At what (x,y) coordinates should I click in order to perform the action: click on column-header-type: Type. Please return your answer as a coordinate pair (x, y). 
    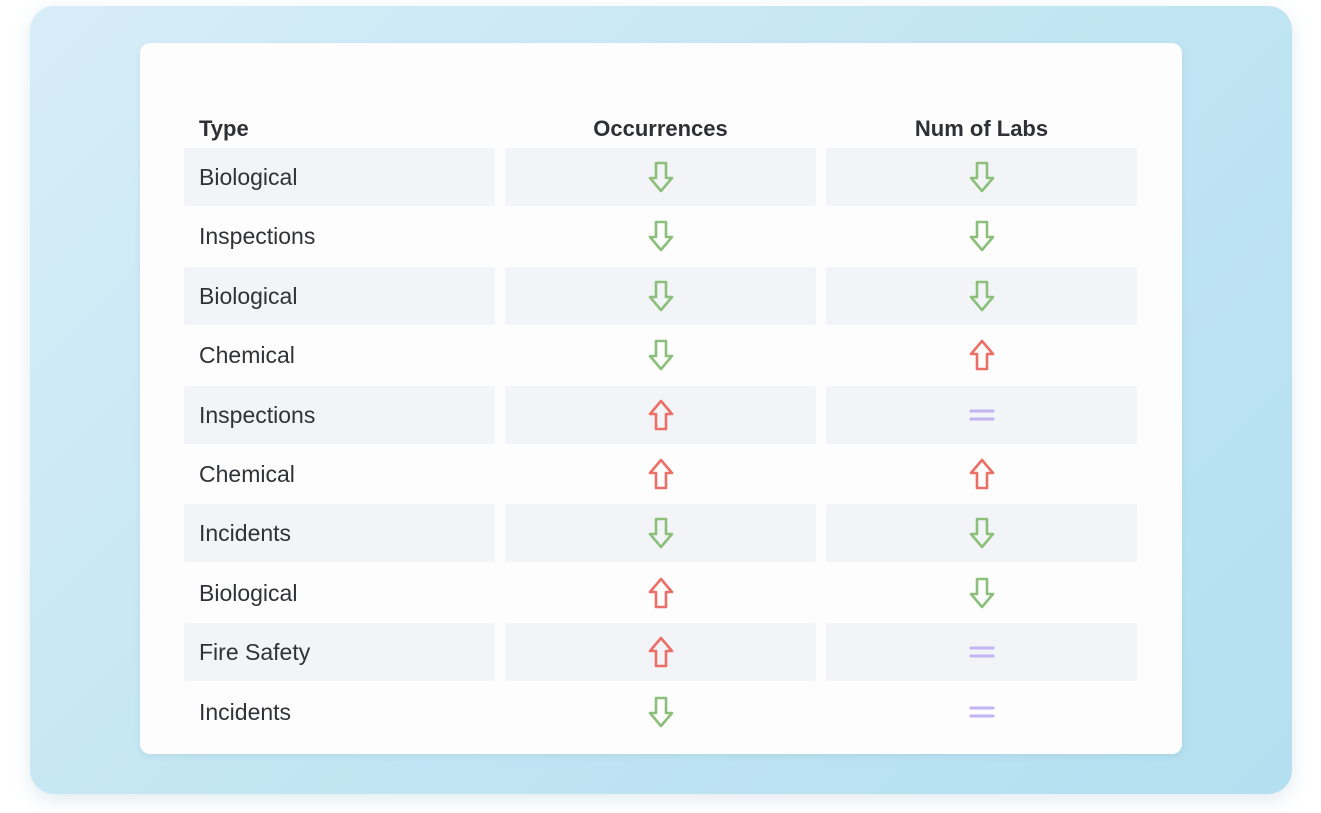
    Looking at the image, I should click on (224, 128).